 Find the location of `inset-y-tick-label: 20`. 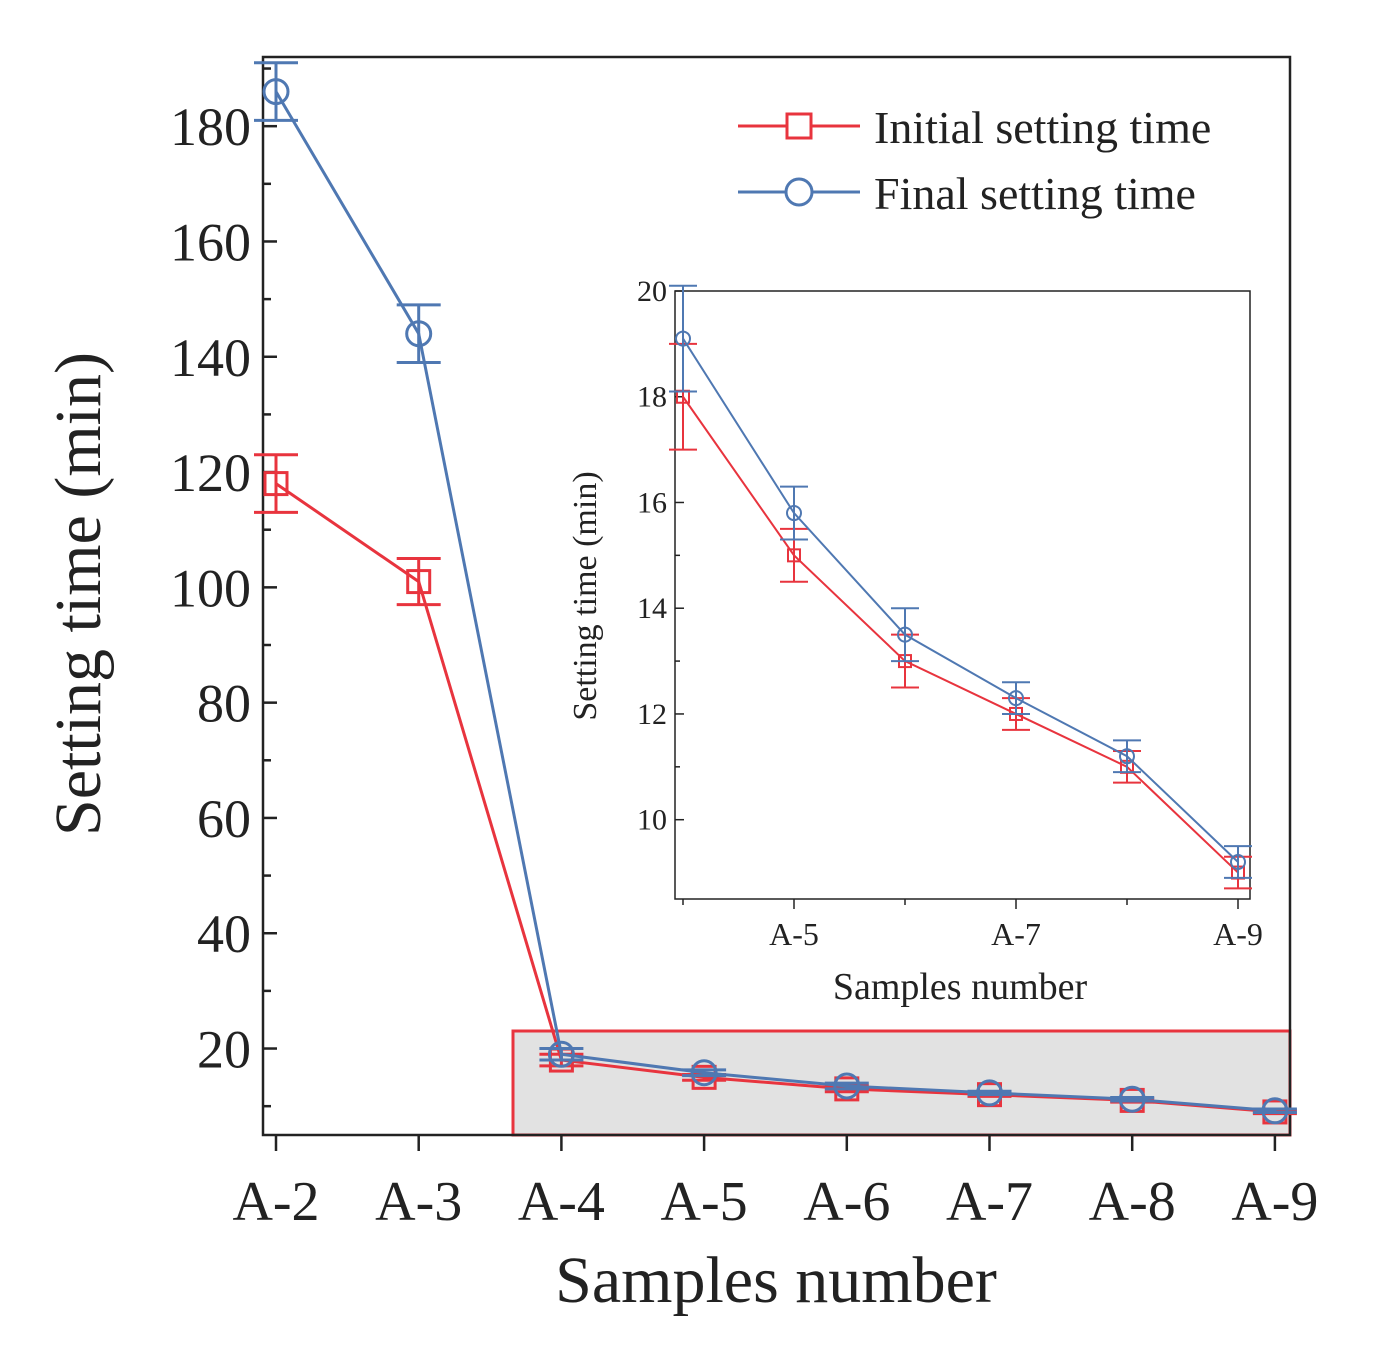

inset-y-tick-label: 20 is located at coordinates (652, 291).